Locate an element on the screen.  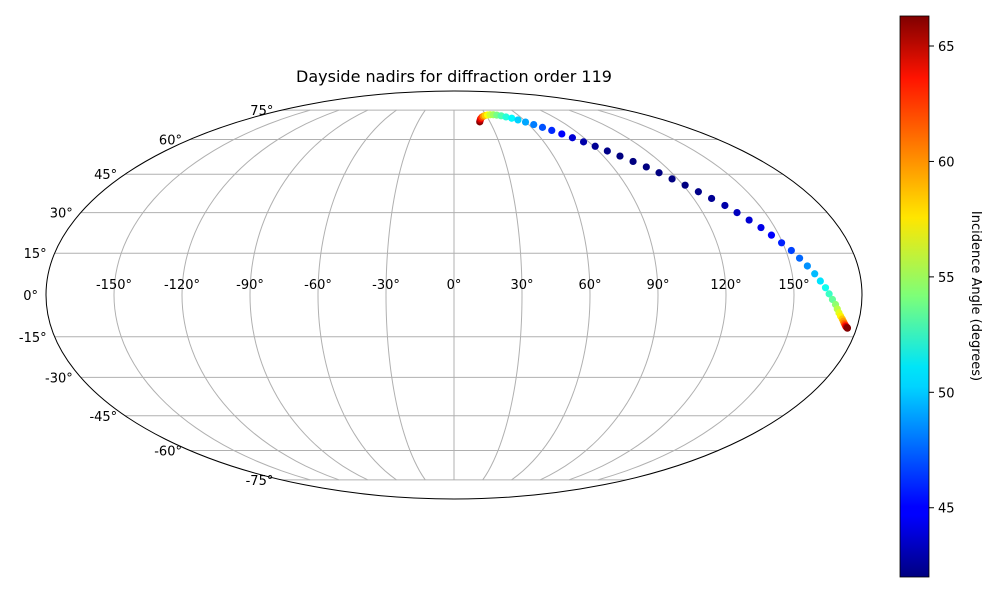
colorbar-tick-label: 45 is located at coordinates (946, 509).